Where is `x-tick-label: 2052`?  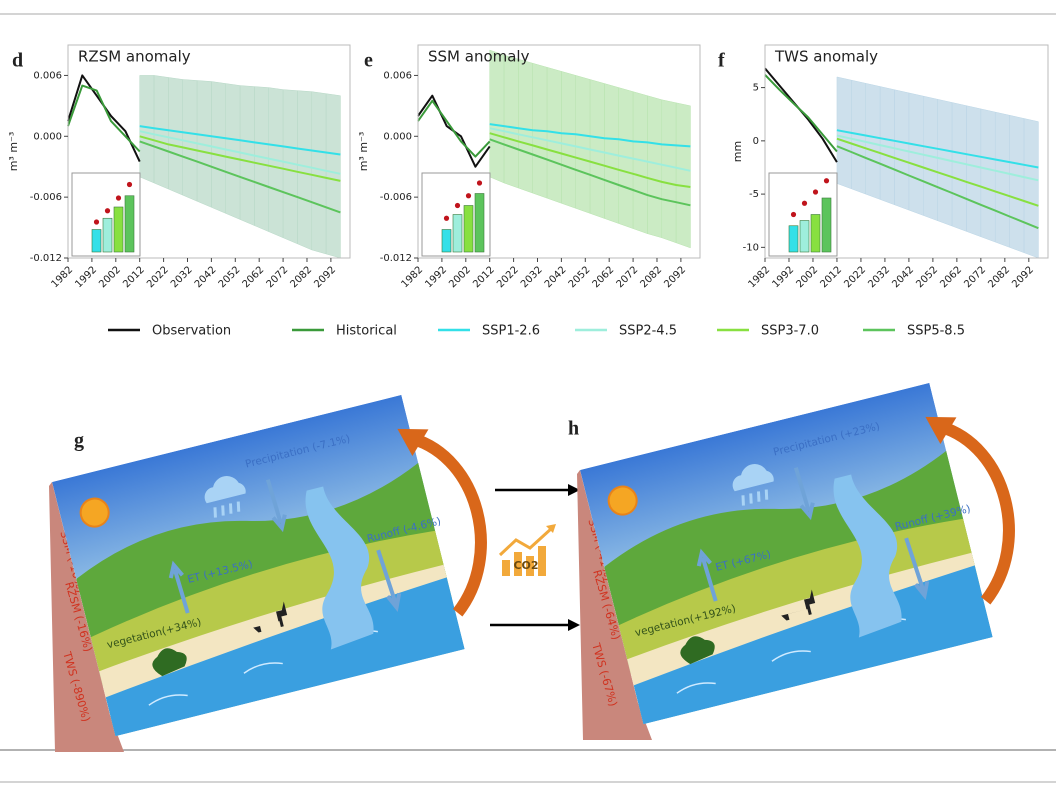 x-tick-label: 2052 is located at coordinates (580, 277).